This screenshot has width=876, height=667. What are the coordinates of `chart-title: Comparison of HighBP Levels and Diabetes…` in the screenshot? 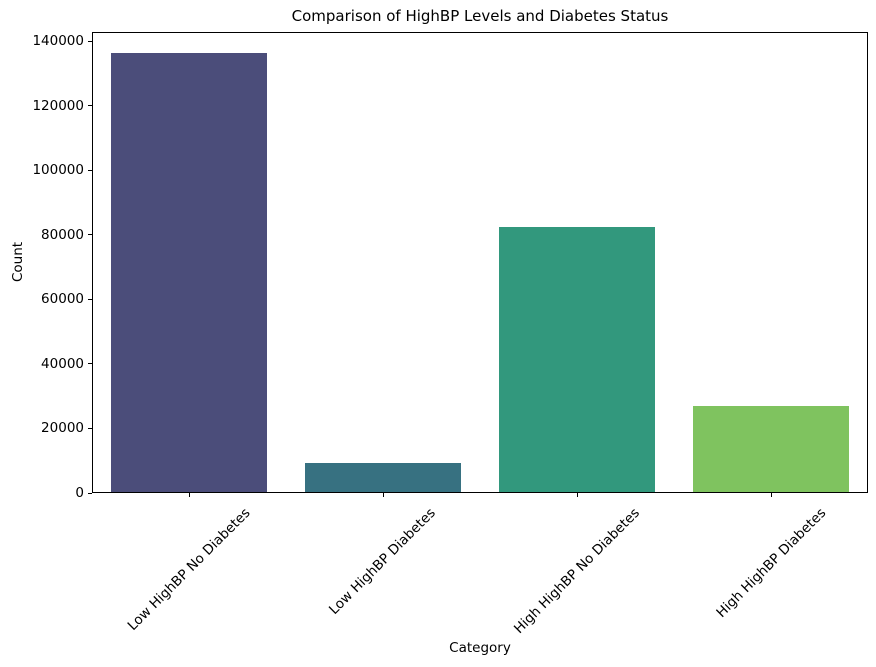 It's located at (480, 16).